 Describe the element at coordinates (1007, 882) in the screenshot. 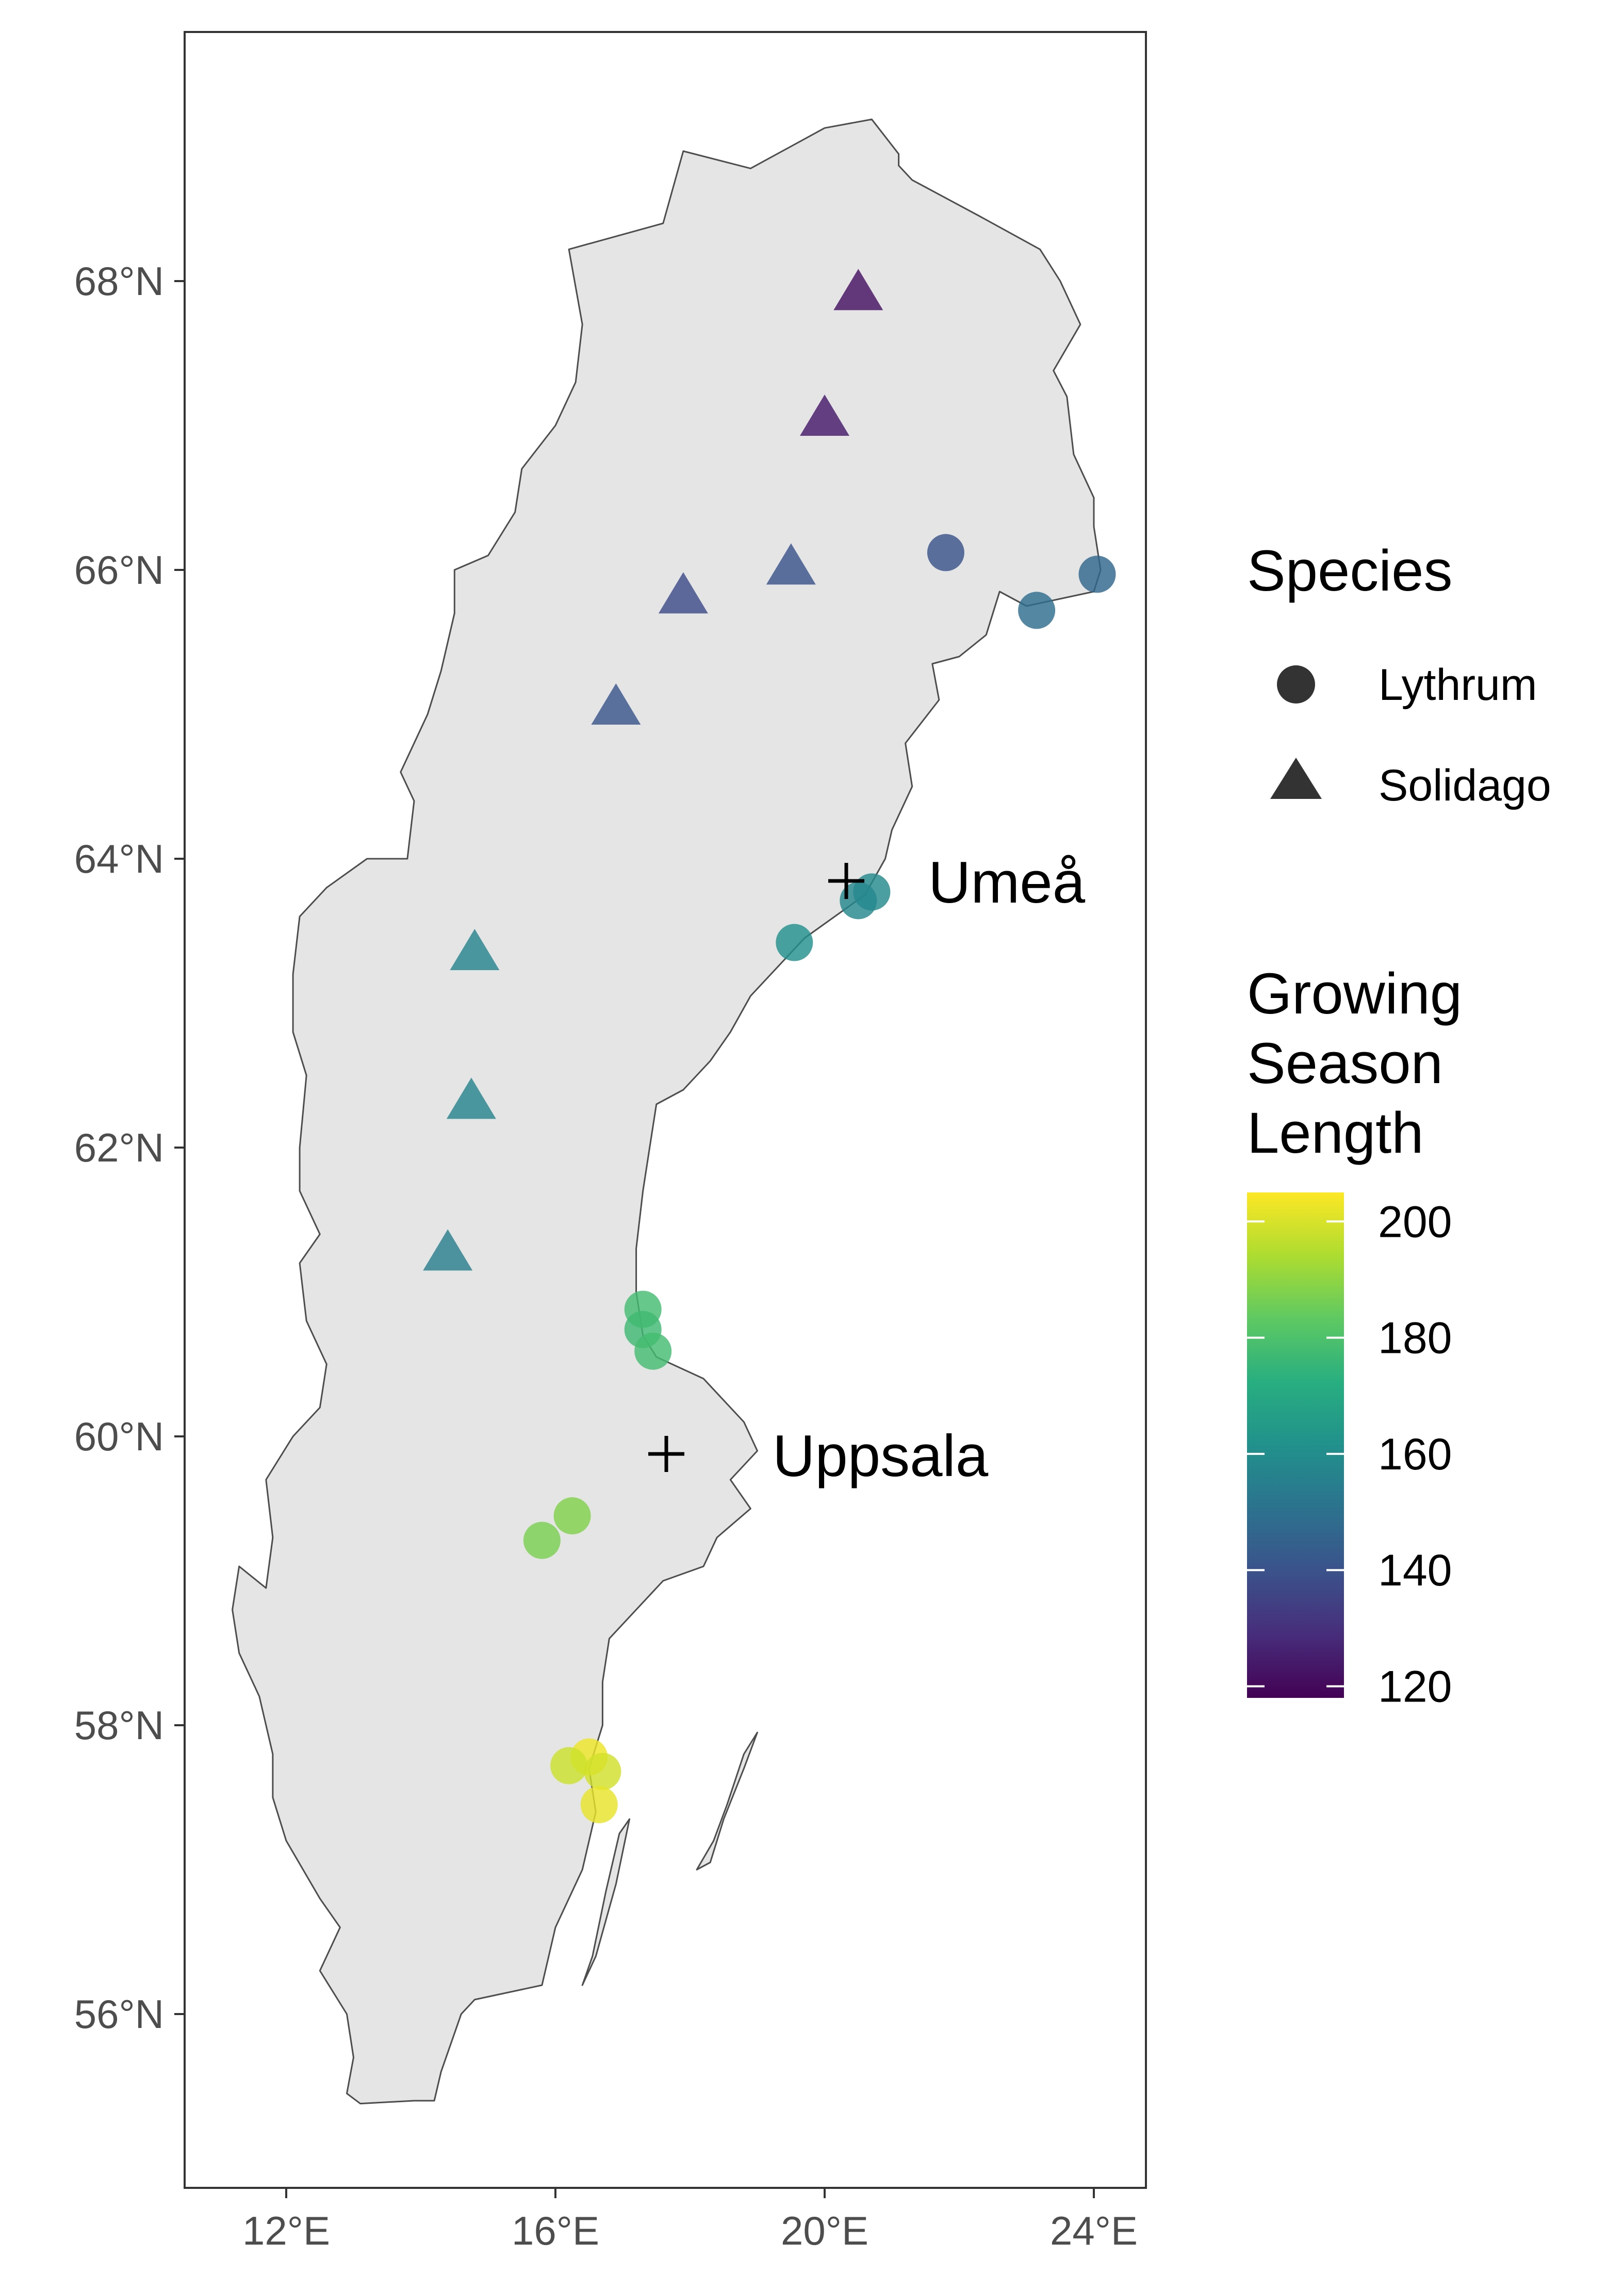

I see `city-label-umea: Umeå` at that location.